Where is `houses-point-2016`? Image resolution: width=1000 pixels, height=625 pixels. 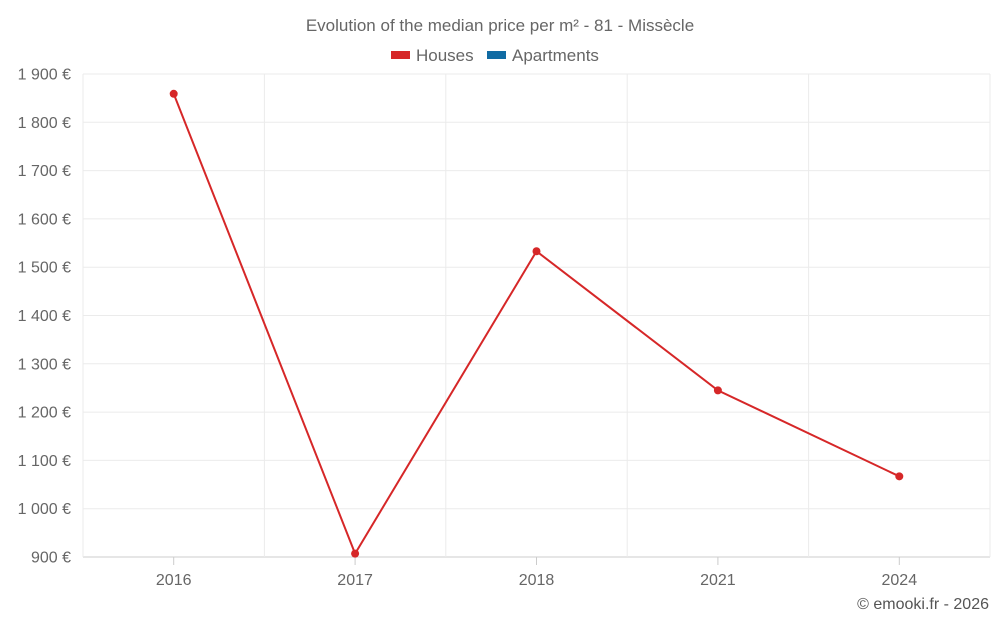
houses-point-2016 is located at coordinates (173, 93).